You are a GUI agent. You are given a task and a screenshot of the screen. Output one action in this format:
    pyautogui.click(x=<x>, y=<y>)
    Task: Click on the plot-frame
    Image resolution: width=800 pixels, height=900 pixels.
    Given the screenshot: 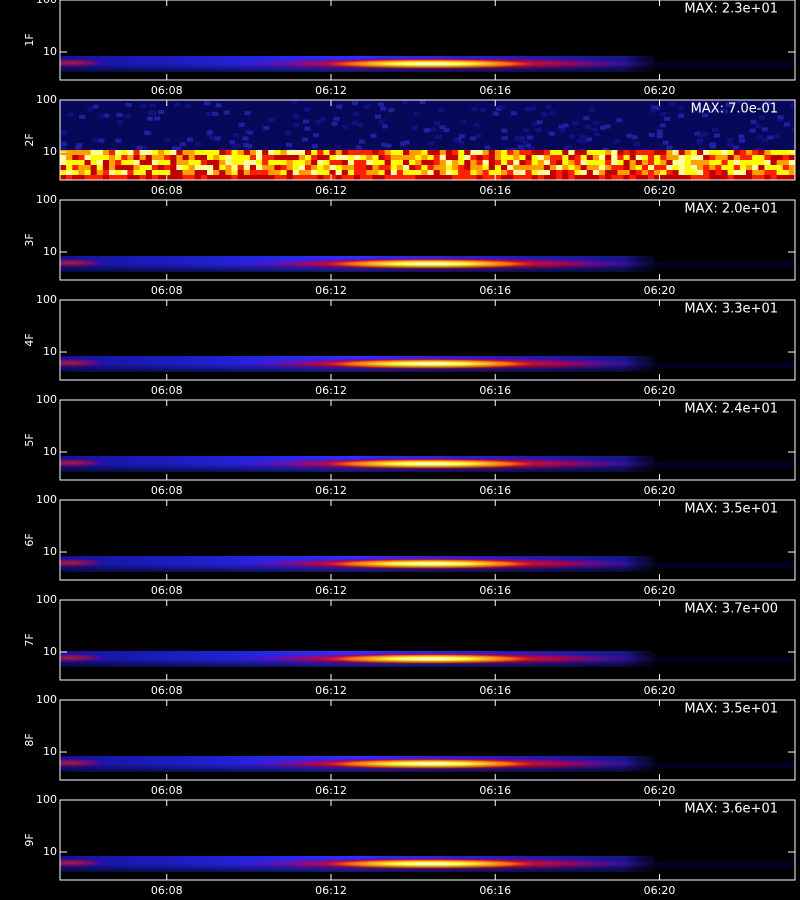 What is the action you would take?
    pyautogui.click(x=427, y=640)
    